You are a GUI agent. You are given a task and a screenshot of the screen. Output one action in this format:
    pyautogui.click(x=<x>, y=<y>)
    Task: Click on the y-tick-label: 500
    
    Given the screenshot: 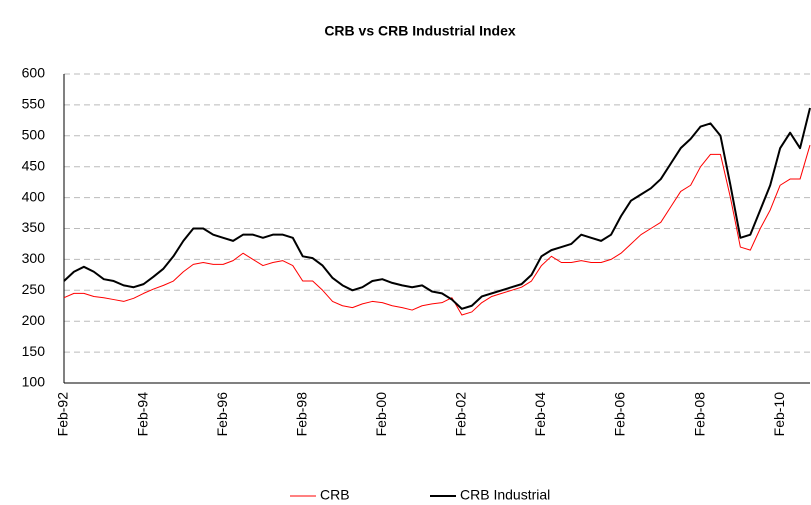 What is the action you would take?
    pyautogui.click(x=34, y=135)
    